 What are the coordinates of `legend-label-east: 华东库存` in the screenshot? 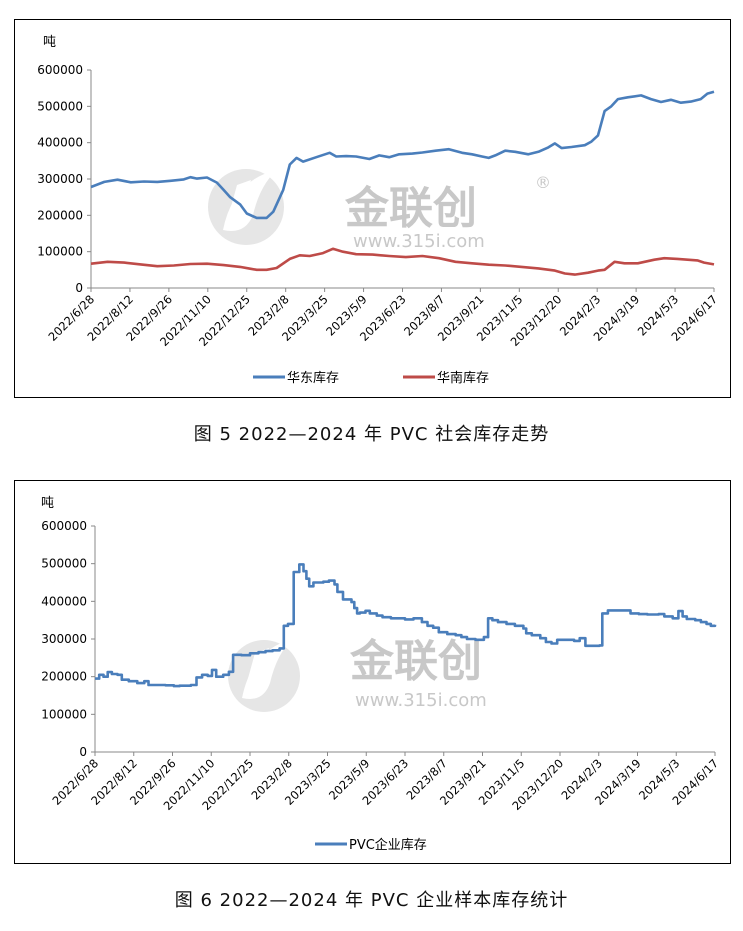 It's located at (313, 378).